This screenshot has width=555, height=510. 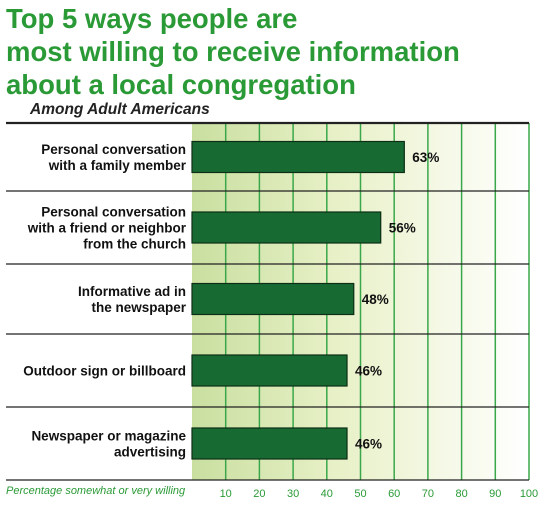 I want to click on category-label-line: with a family member, so click(x=117, y=165).